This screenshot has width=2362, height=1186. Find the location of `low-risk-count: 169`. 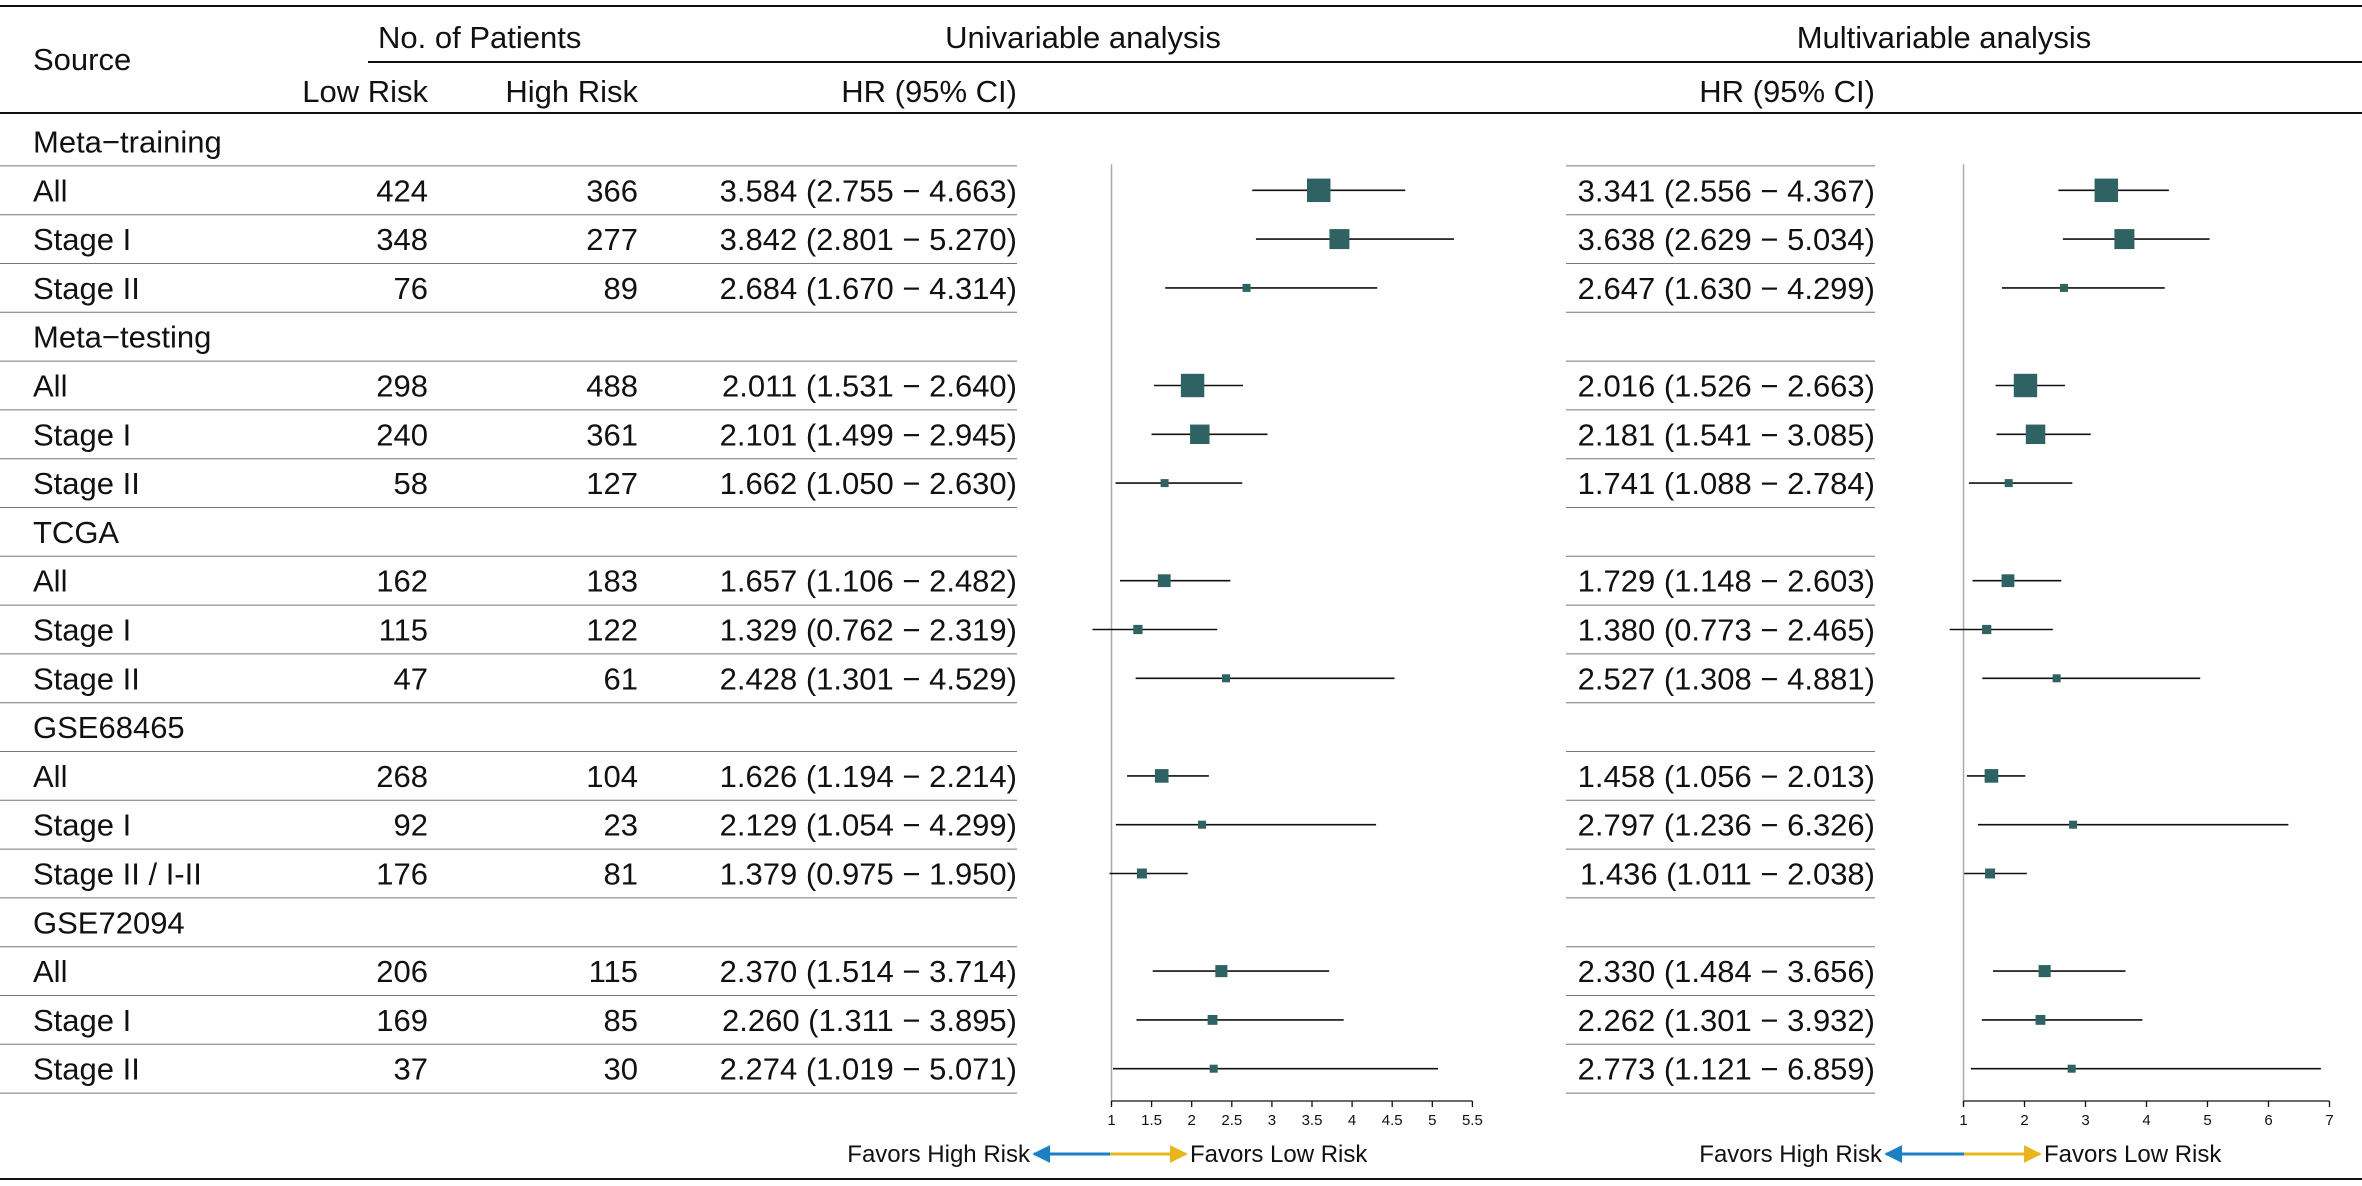

low-risk-count: 169 is located at coordinates (402, 1020).